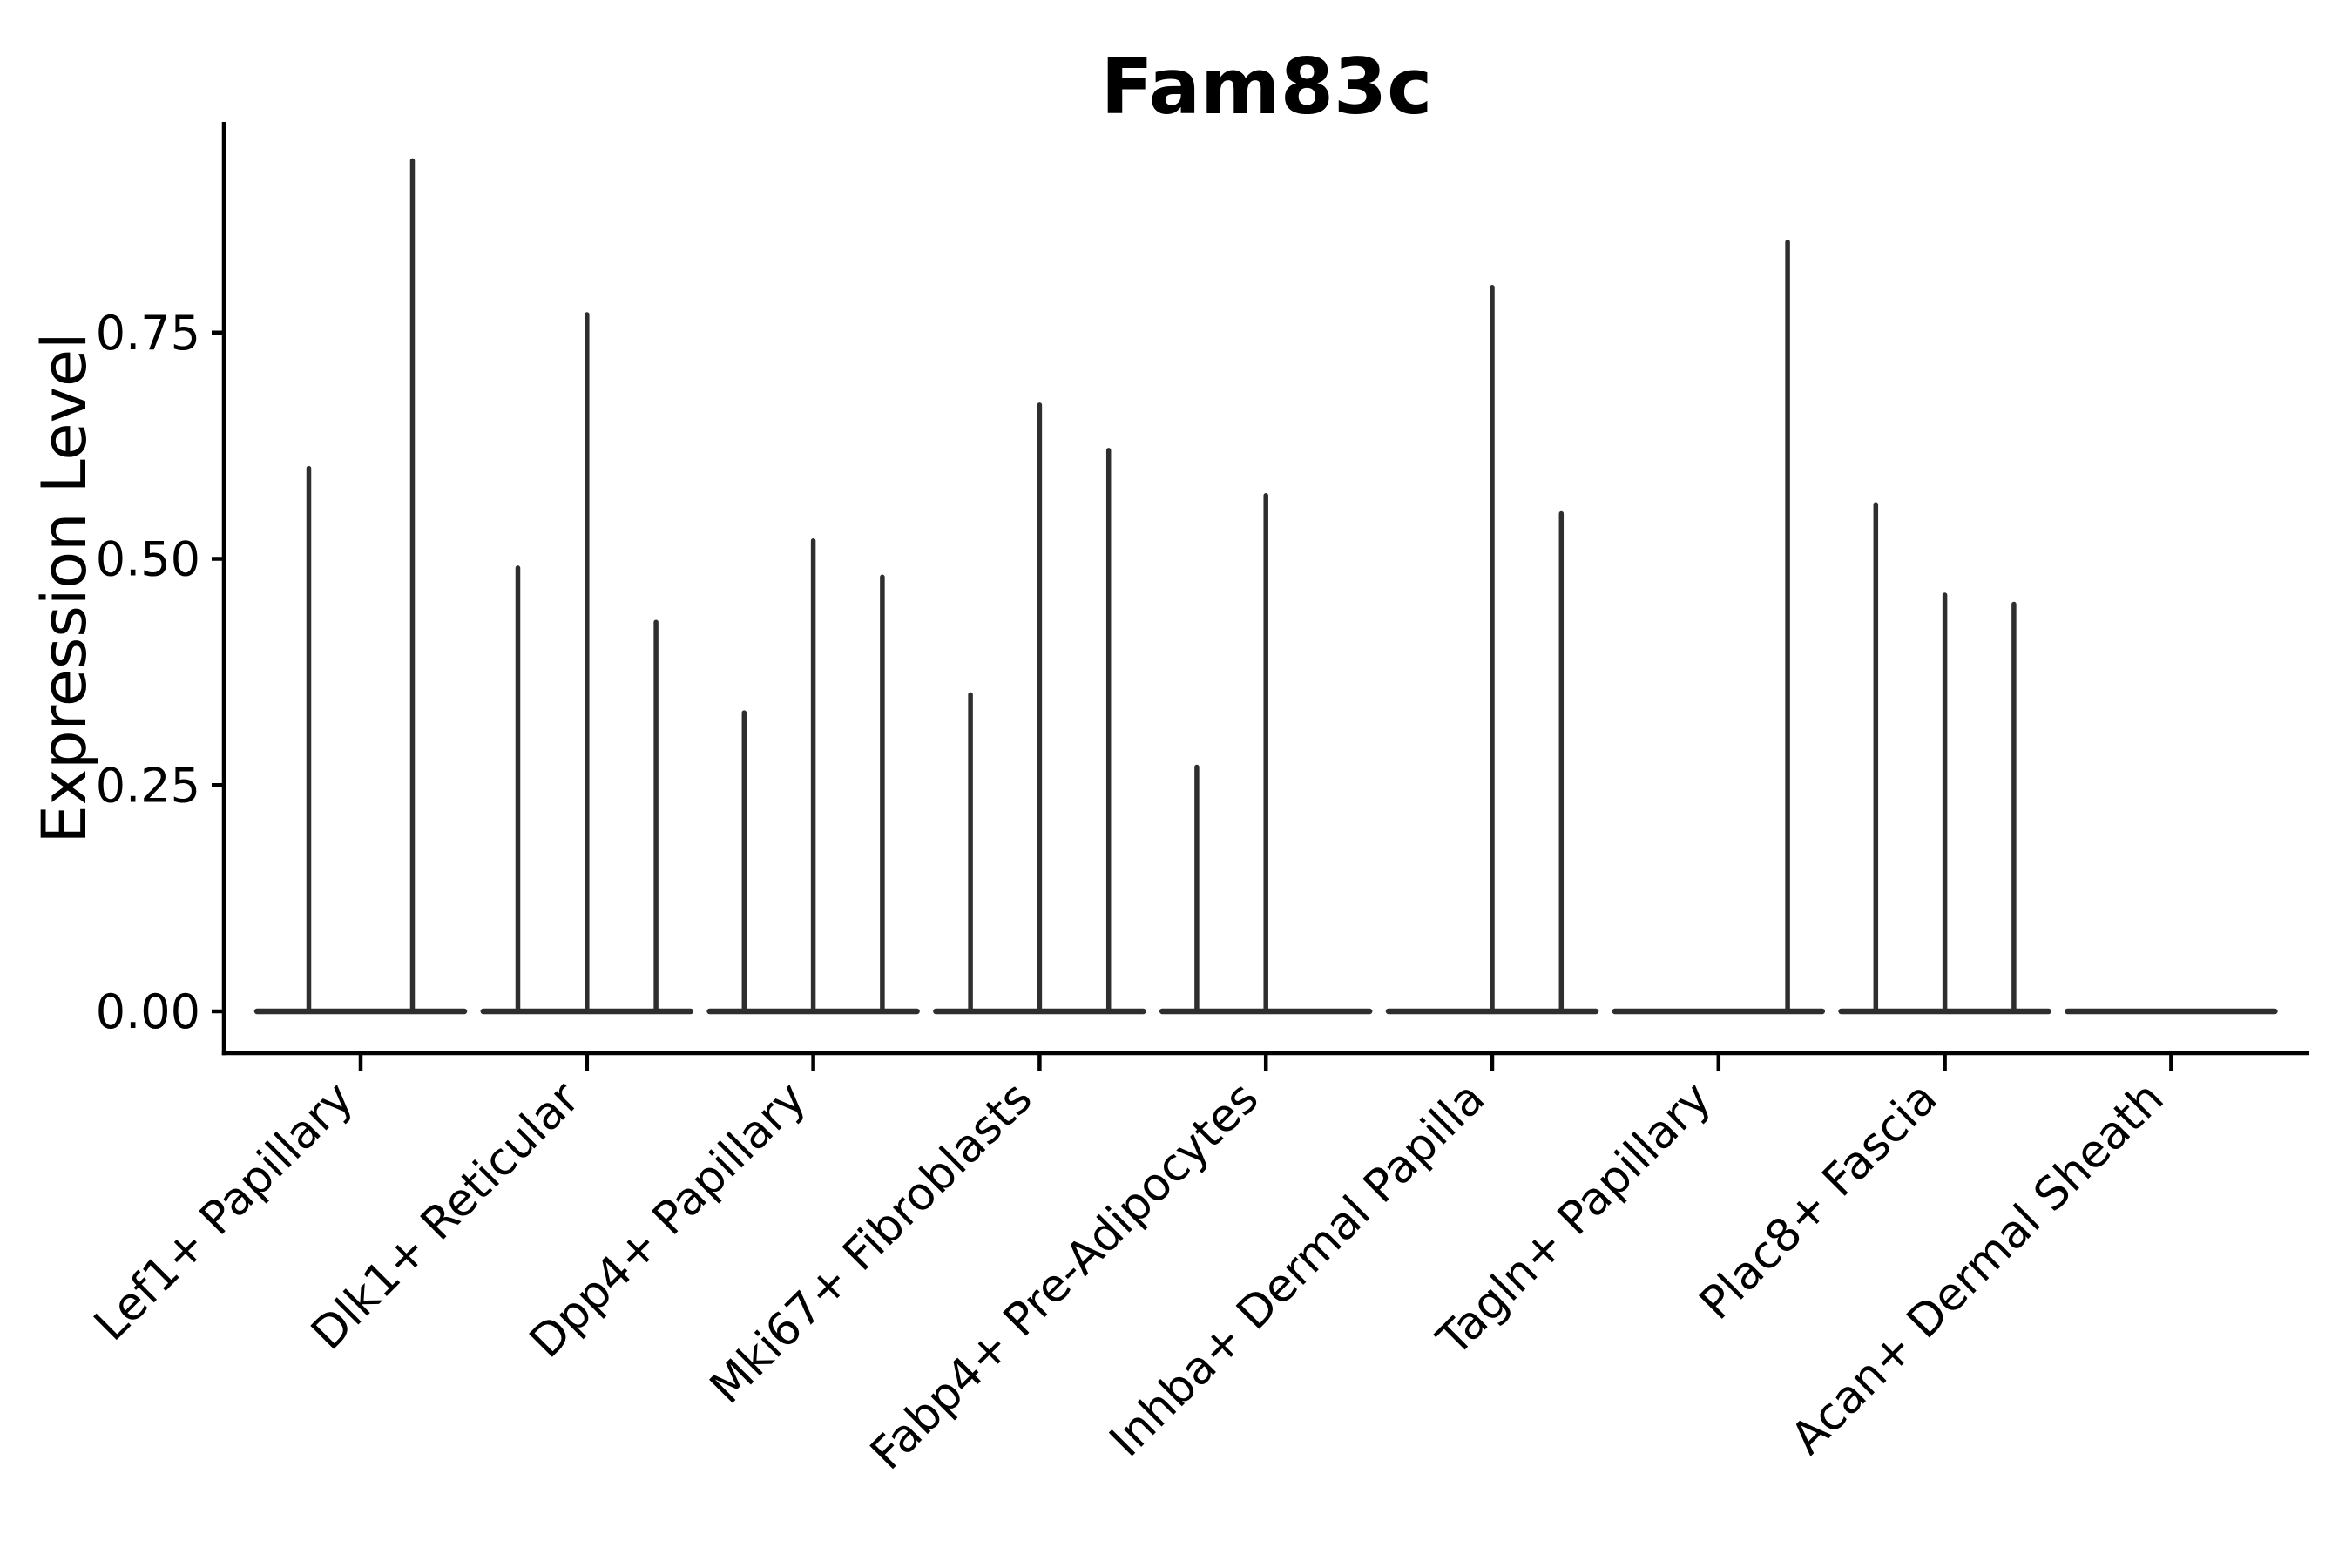  What do you see at coordinates (1064, 1276) in the screenshot?
I see `x-tick-label: Fabp4+ Pre-Adipocytes` at bounding box center [1064, 1276].